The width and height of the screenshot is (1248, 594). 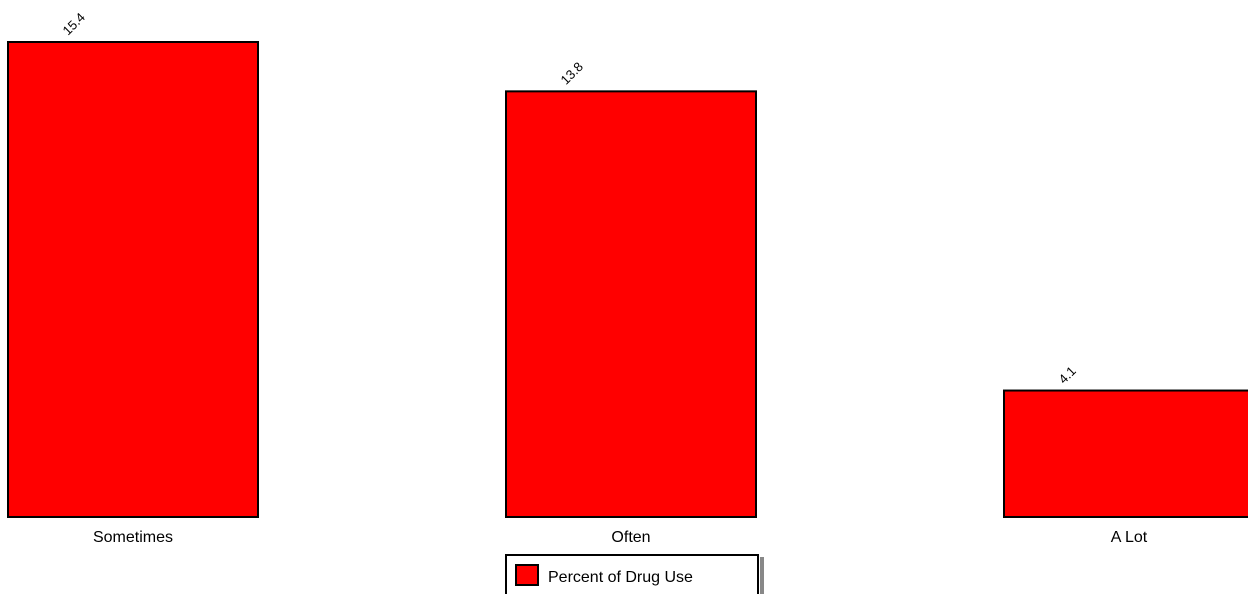 I want to click on legend: Percent of Drug Use, so click(x=634, y=574).